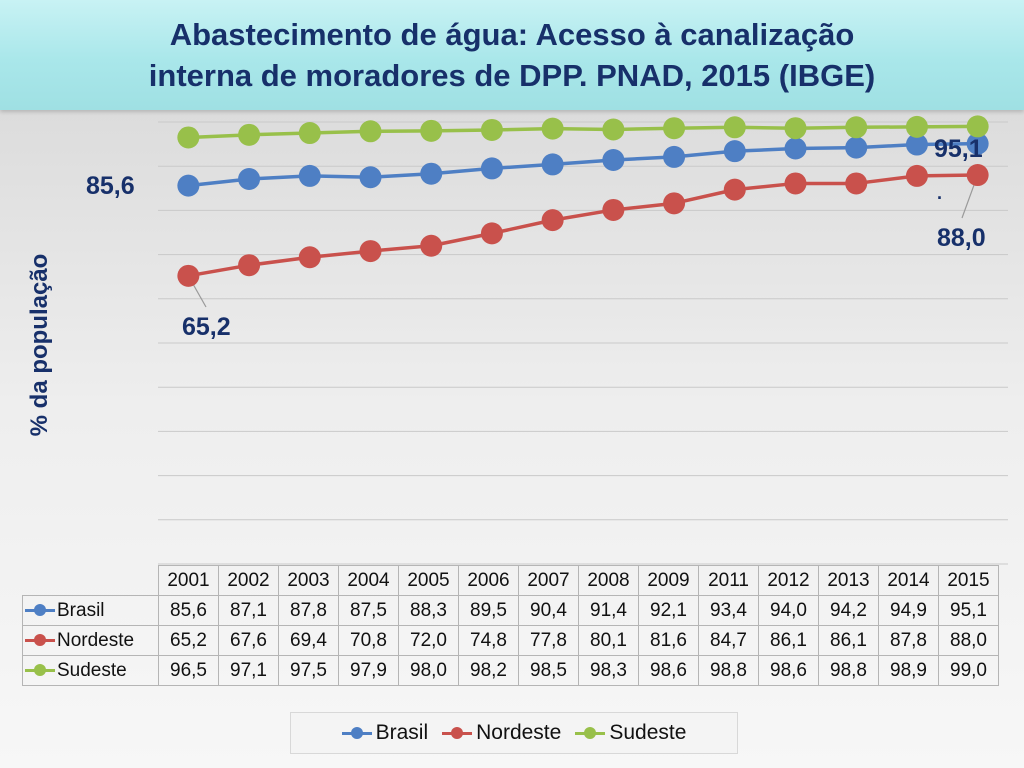 The height and width of the screenshot is (768, 1024). What do you see at coordinates (968, 670) in the screenshot?
I see `table-cell: 99,0` at bounding box center [968, 670].